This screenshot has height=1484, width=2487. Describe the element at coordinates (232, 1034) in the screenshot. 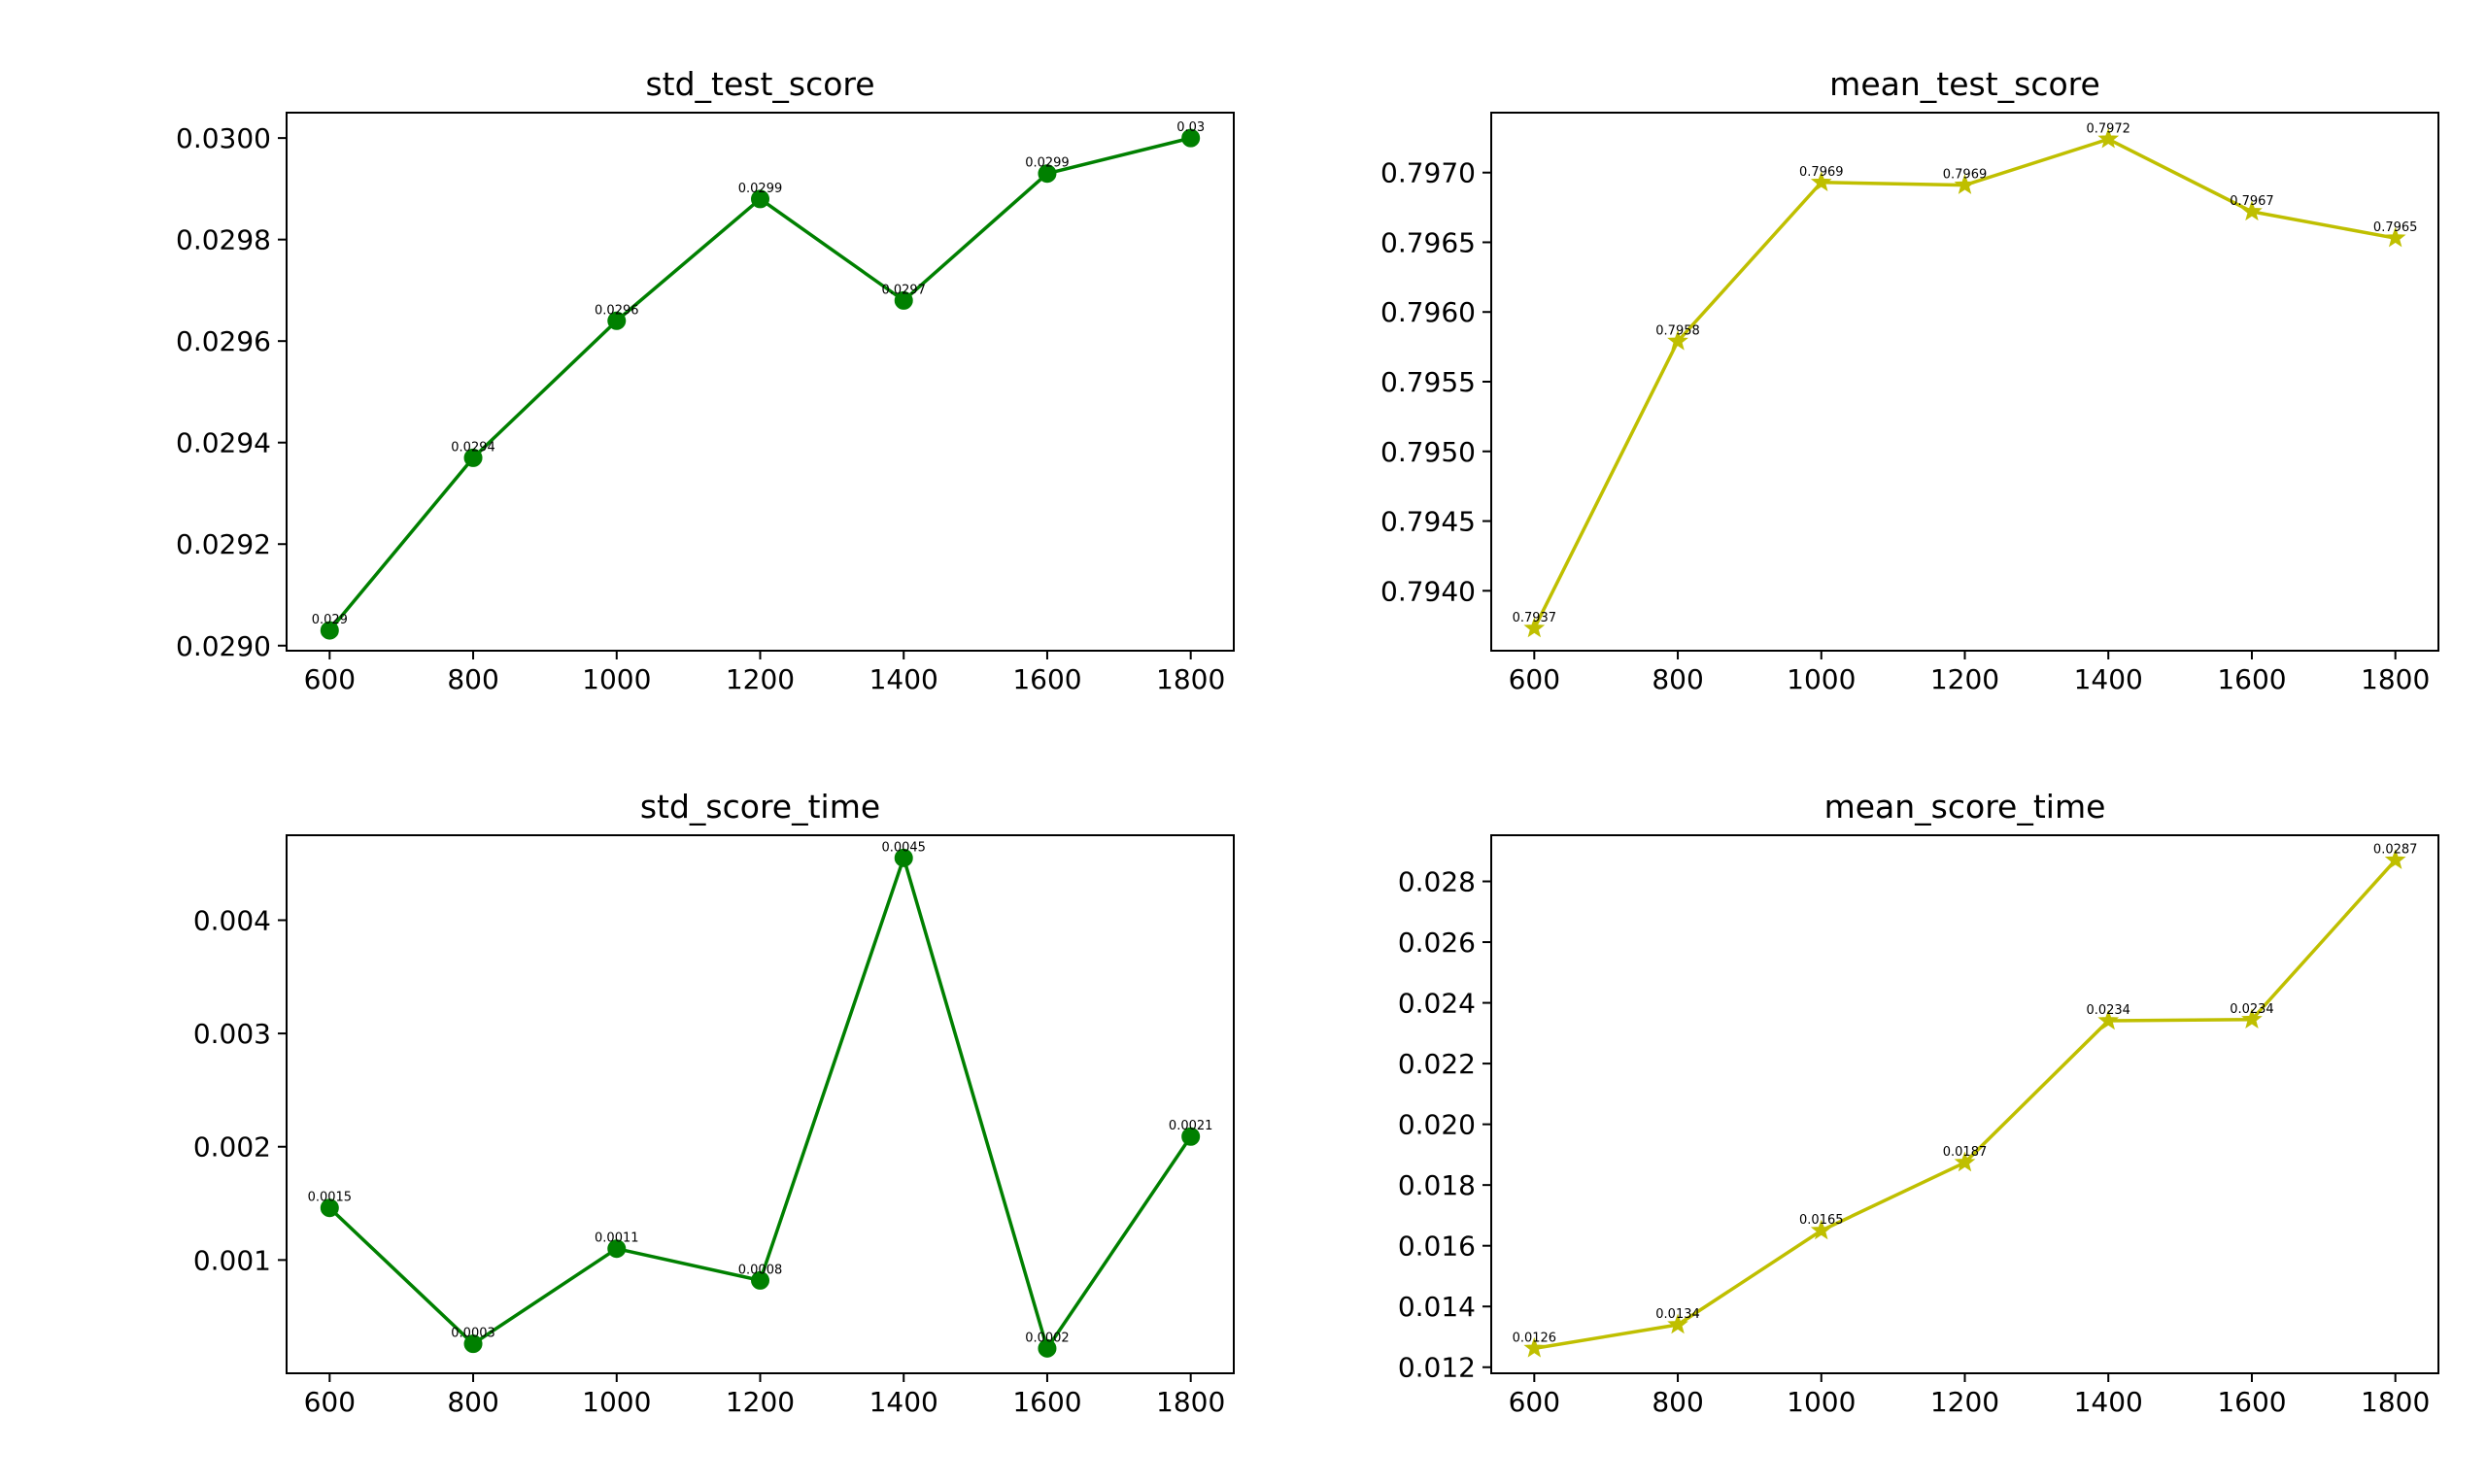

I see `y-tick-label: 0.003` at that location.